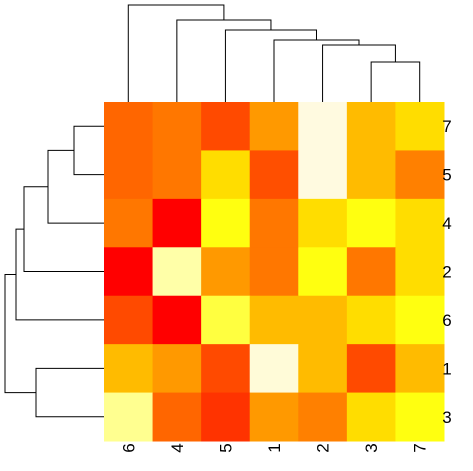 The width and height of the screenshot is (473, 471). What do you see at coordinates (446, 223) in the screenshot?
I see `row-label: 4` at bounding box center [446, 223].